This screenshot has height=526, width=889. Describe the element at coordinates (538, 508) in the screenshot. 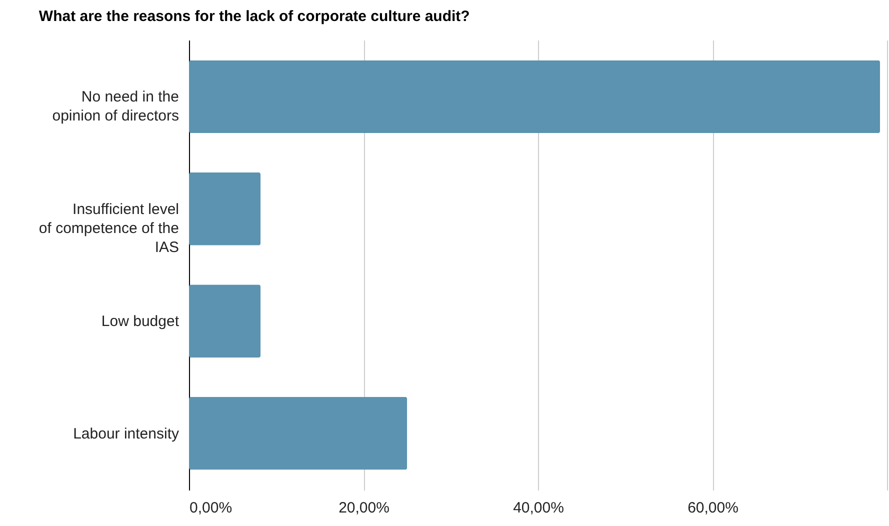

I see `x-tick-label: 40,00%` at that location.